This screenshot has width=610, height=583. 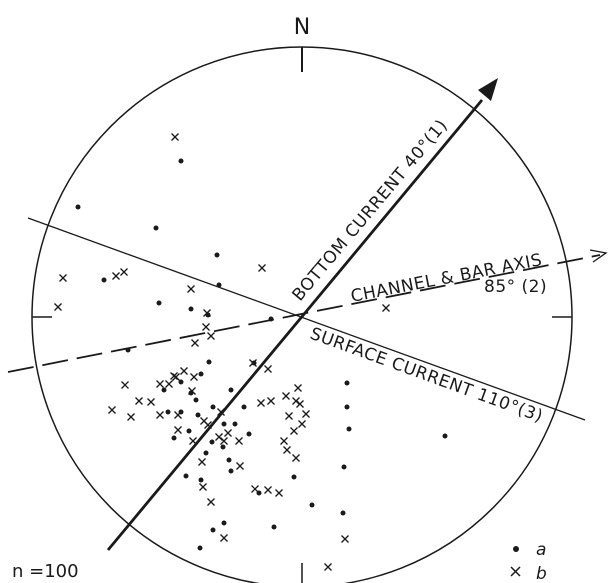 I want to click on surface-current-label: SURFACE CURRENT 110°(3), so click(x=426, y=375).